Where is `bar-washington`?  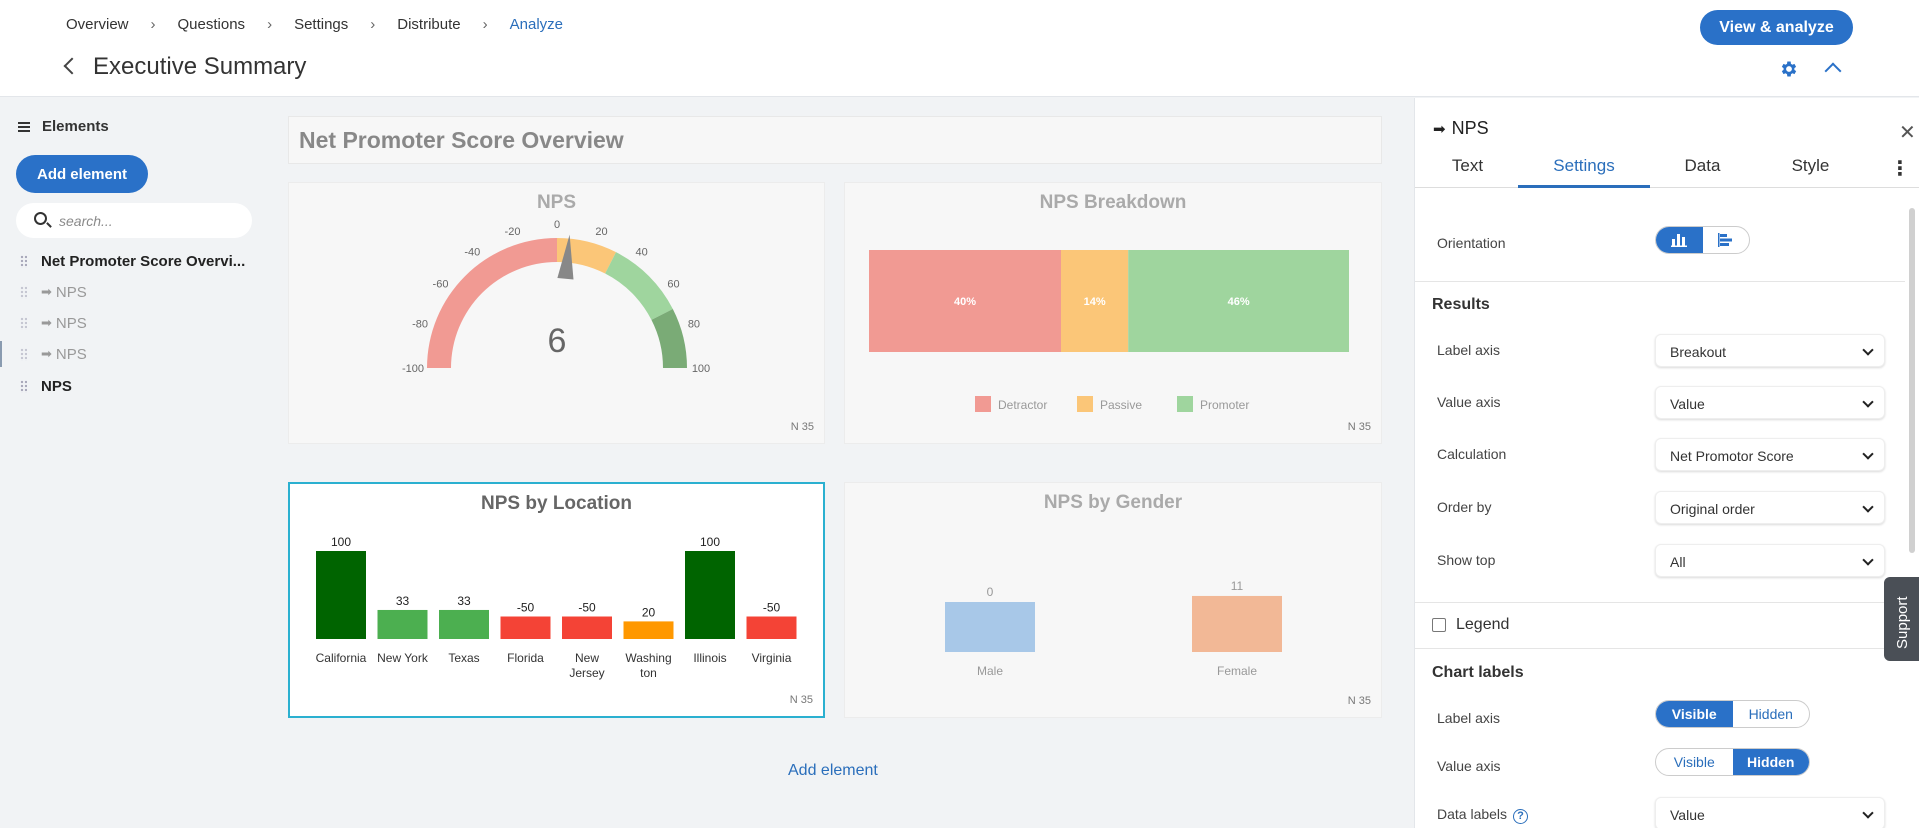 bar-washington is located at coordinates (648, 630).